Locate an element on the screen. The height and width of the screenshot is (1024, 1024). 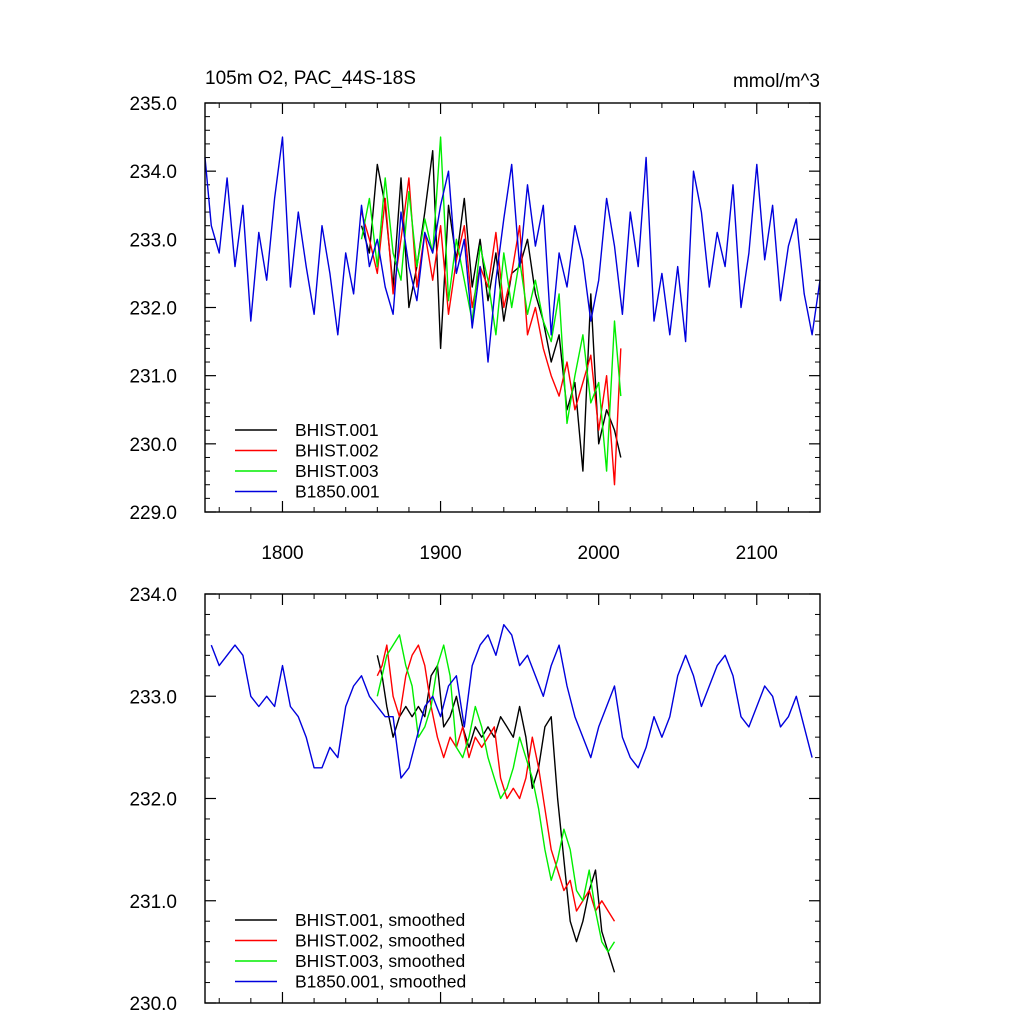
x-tick-label: 1800 is located at coordinates (282, 553).